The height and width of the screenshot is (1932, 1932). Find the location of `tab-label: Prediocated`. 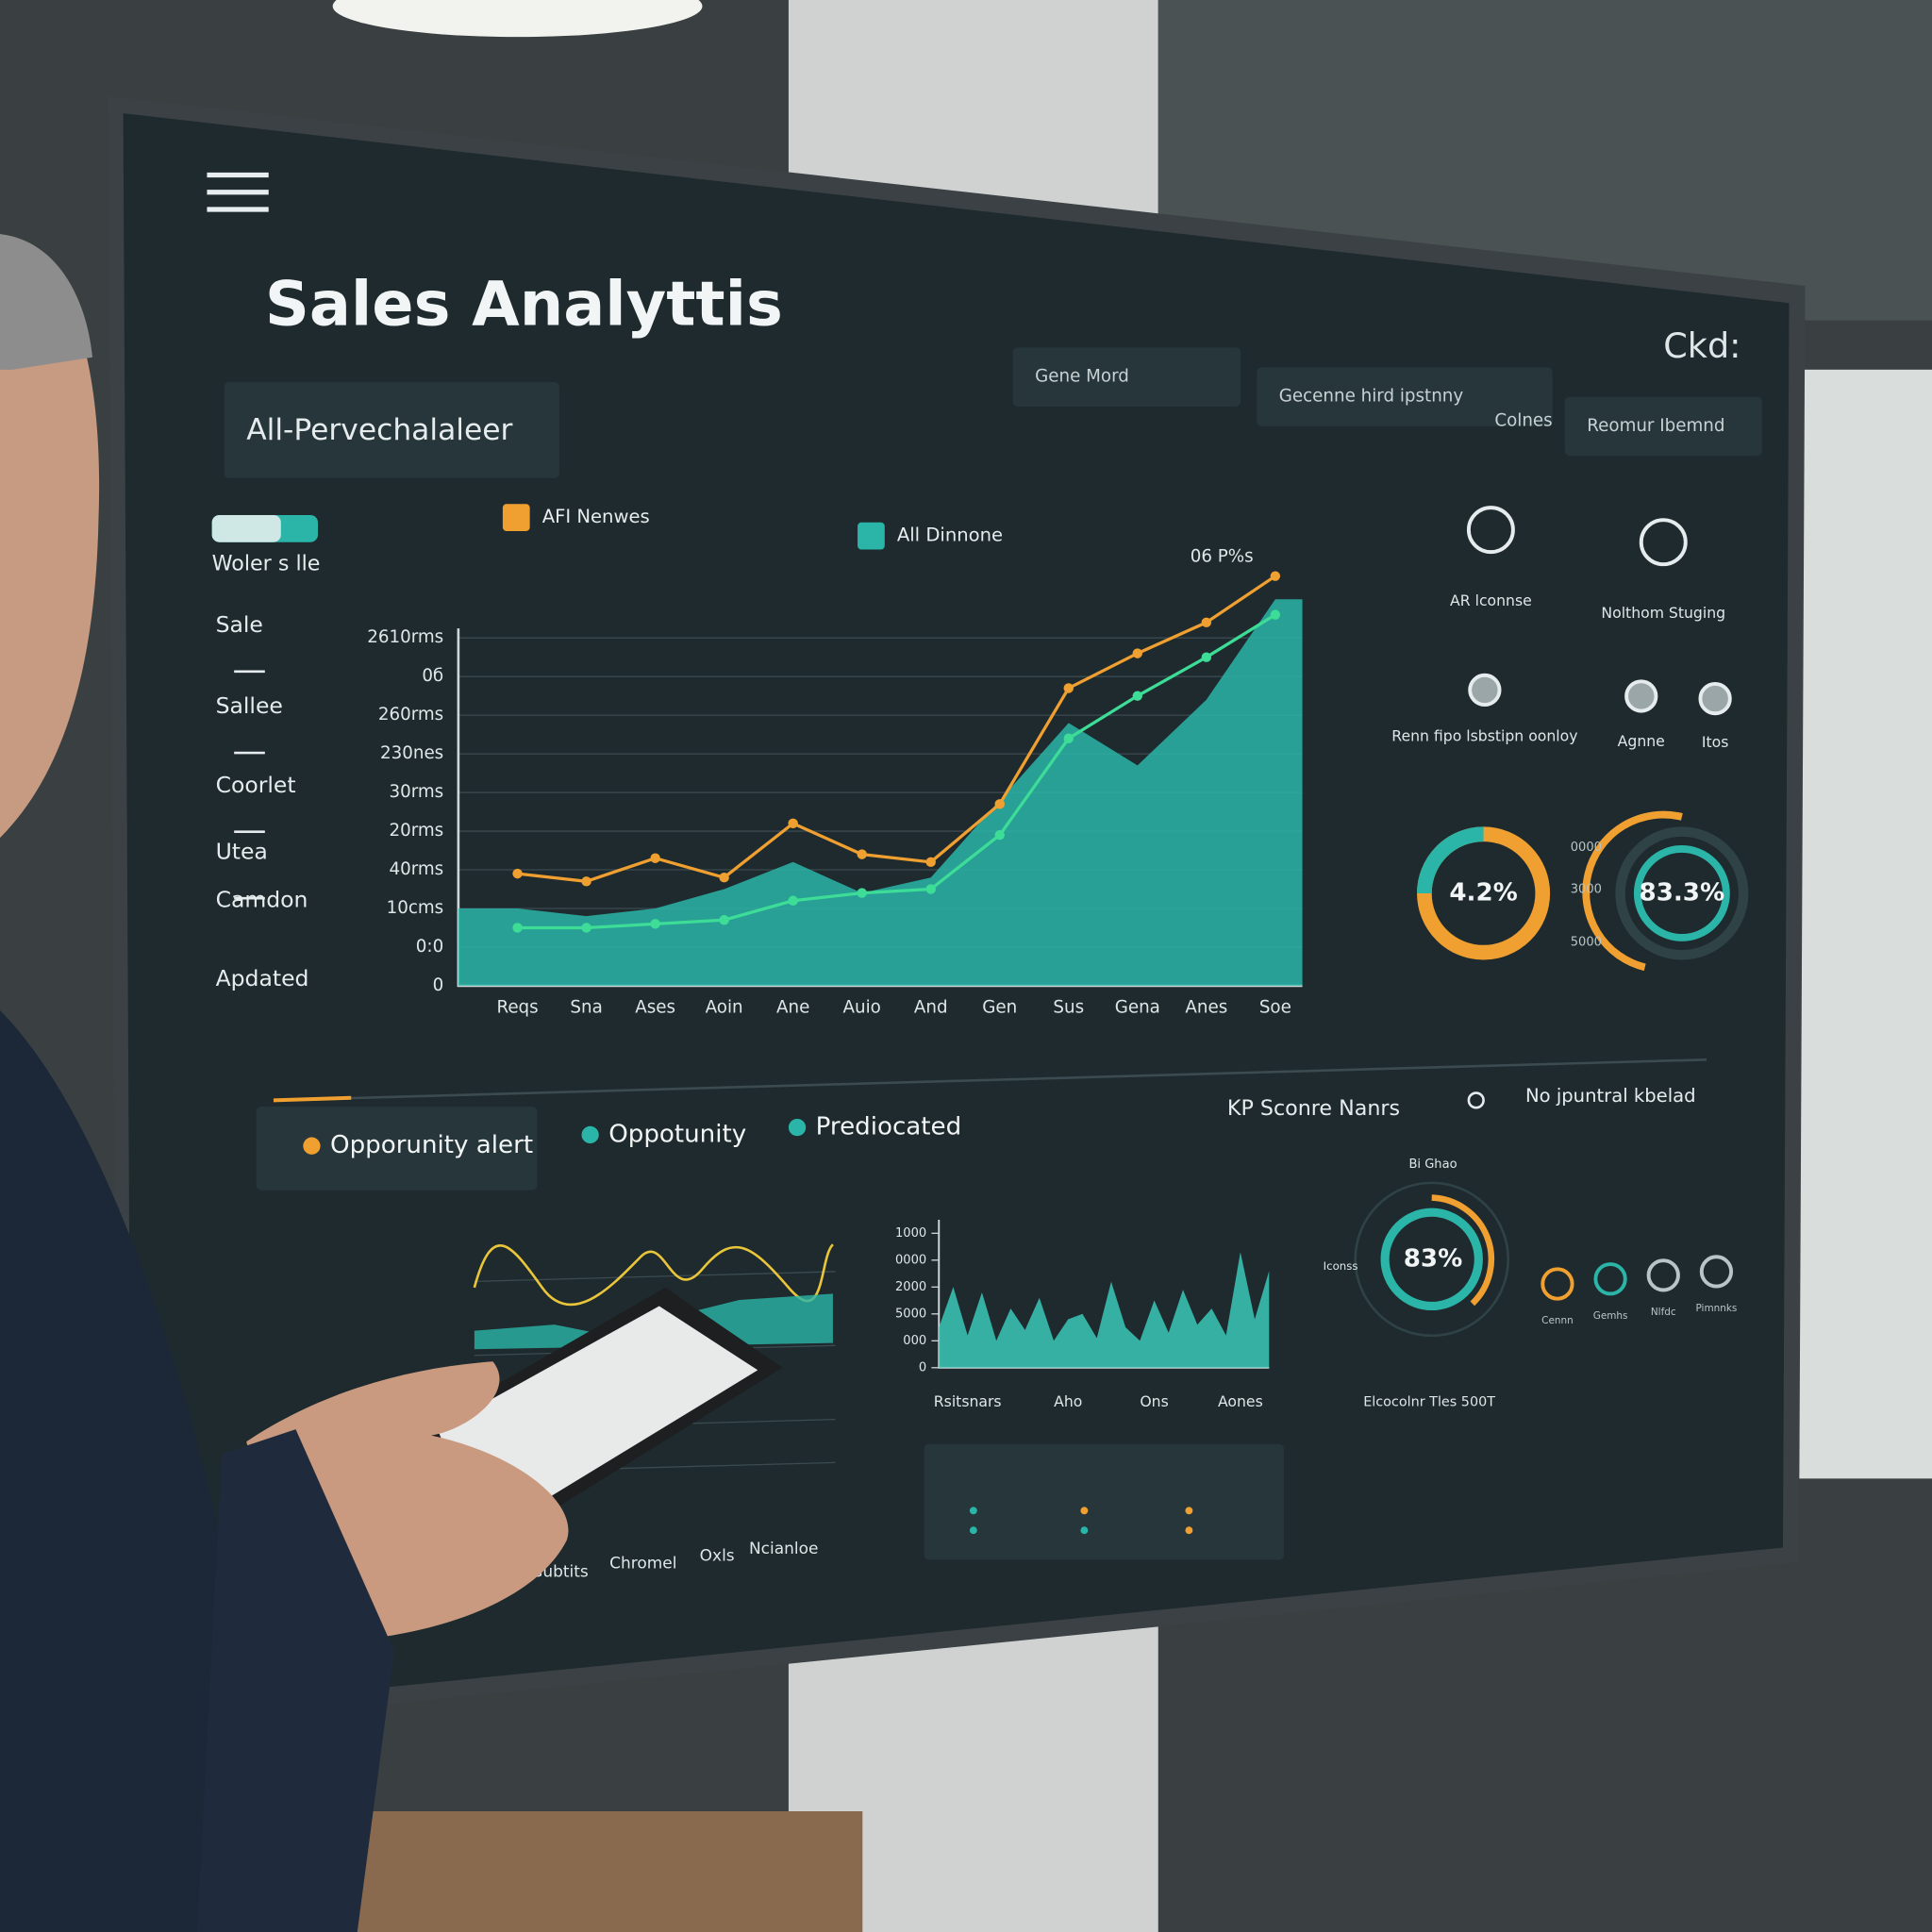

tab-label: Prediocated is located at coordinates (889, 1127).